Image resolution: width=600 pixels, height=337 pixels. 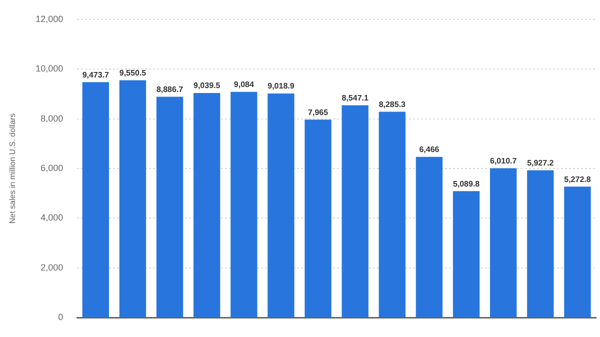 What do you see at coordinates (355, 97) in the screenshot?
I see `data-label: 8,547.1` at bounding box center [355, 97].